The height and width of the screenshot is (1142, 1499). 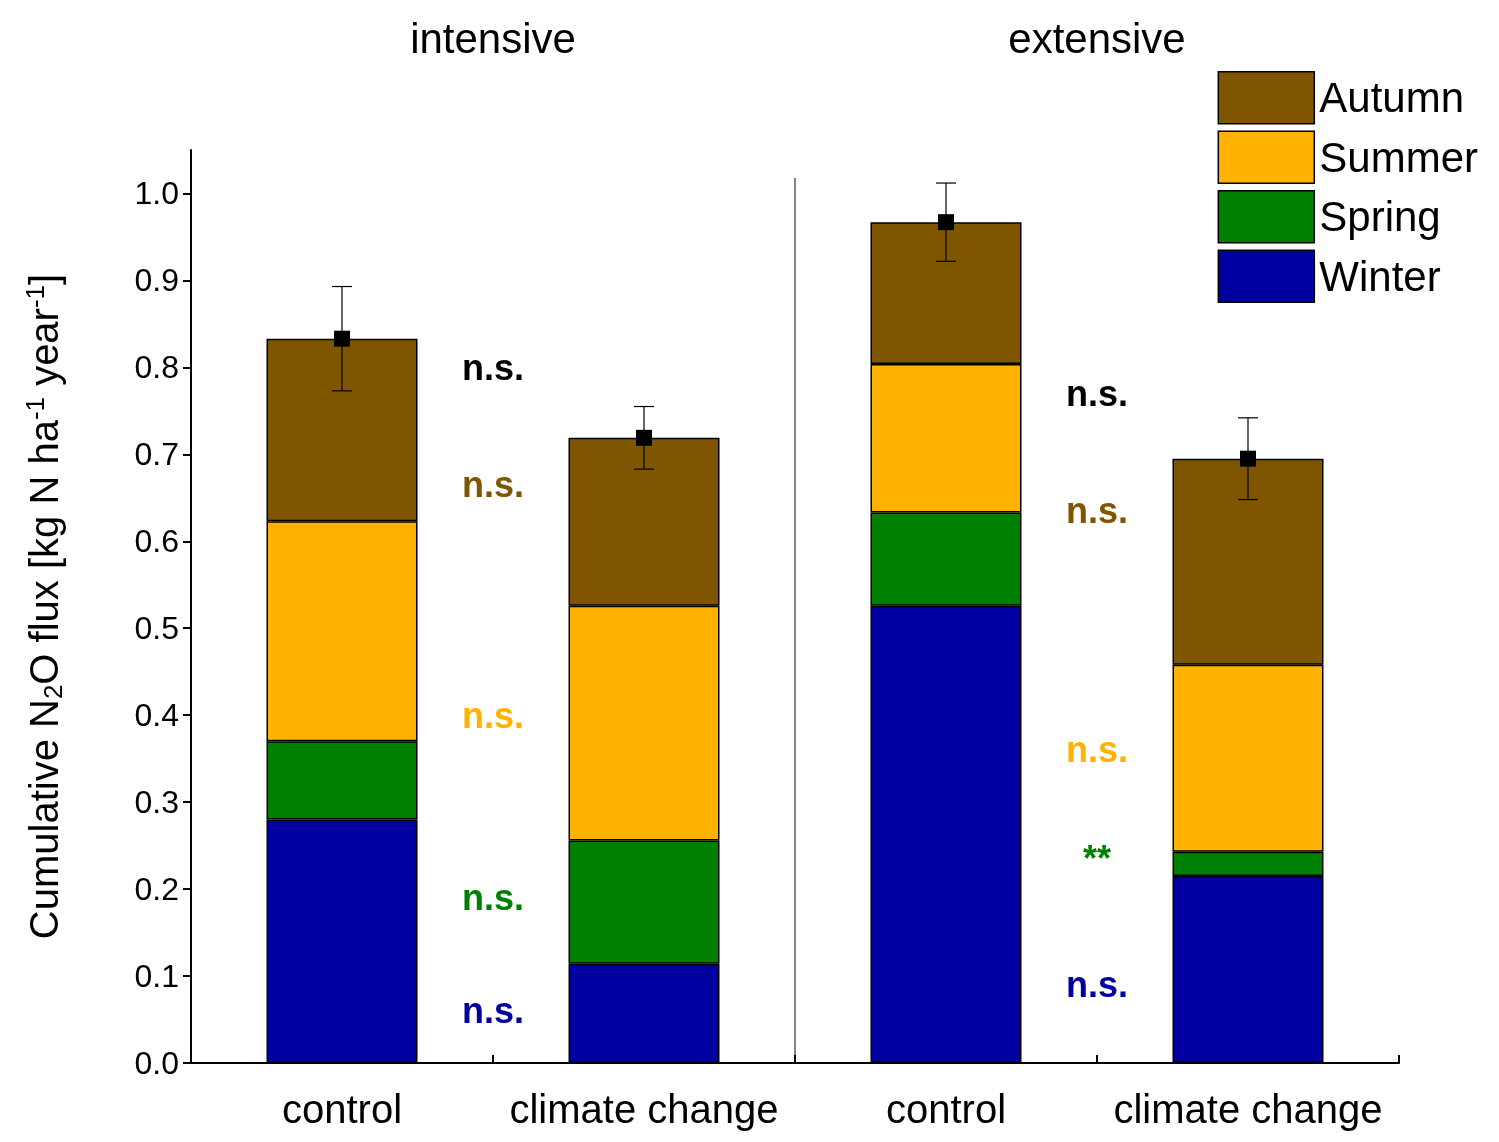 I want to click on y-tick-label: 0.1, so click(x=156, y=976).